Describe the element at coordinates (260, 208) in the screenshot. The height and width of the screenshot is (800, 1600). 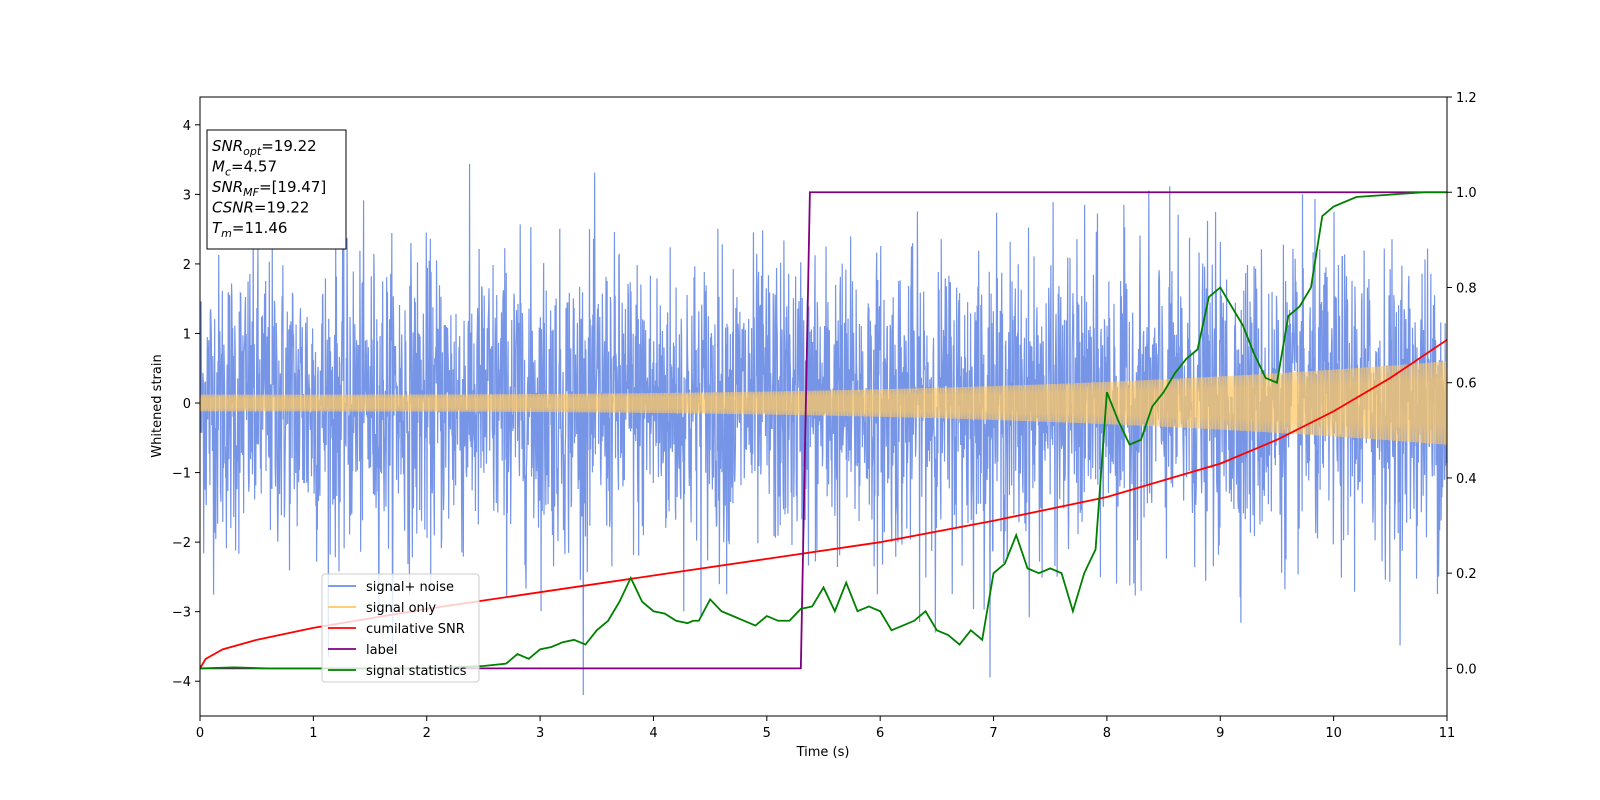
I see `info-line: CSNR=19.22` at that location.